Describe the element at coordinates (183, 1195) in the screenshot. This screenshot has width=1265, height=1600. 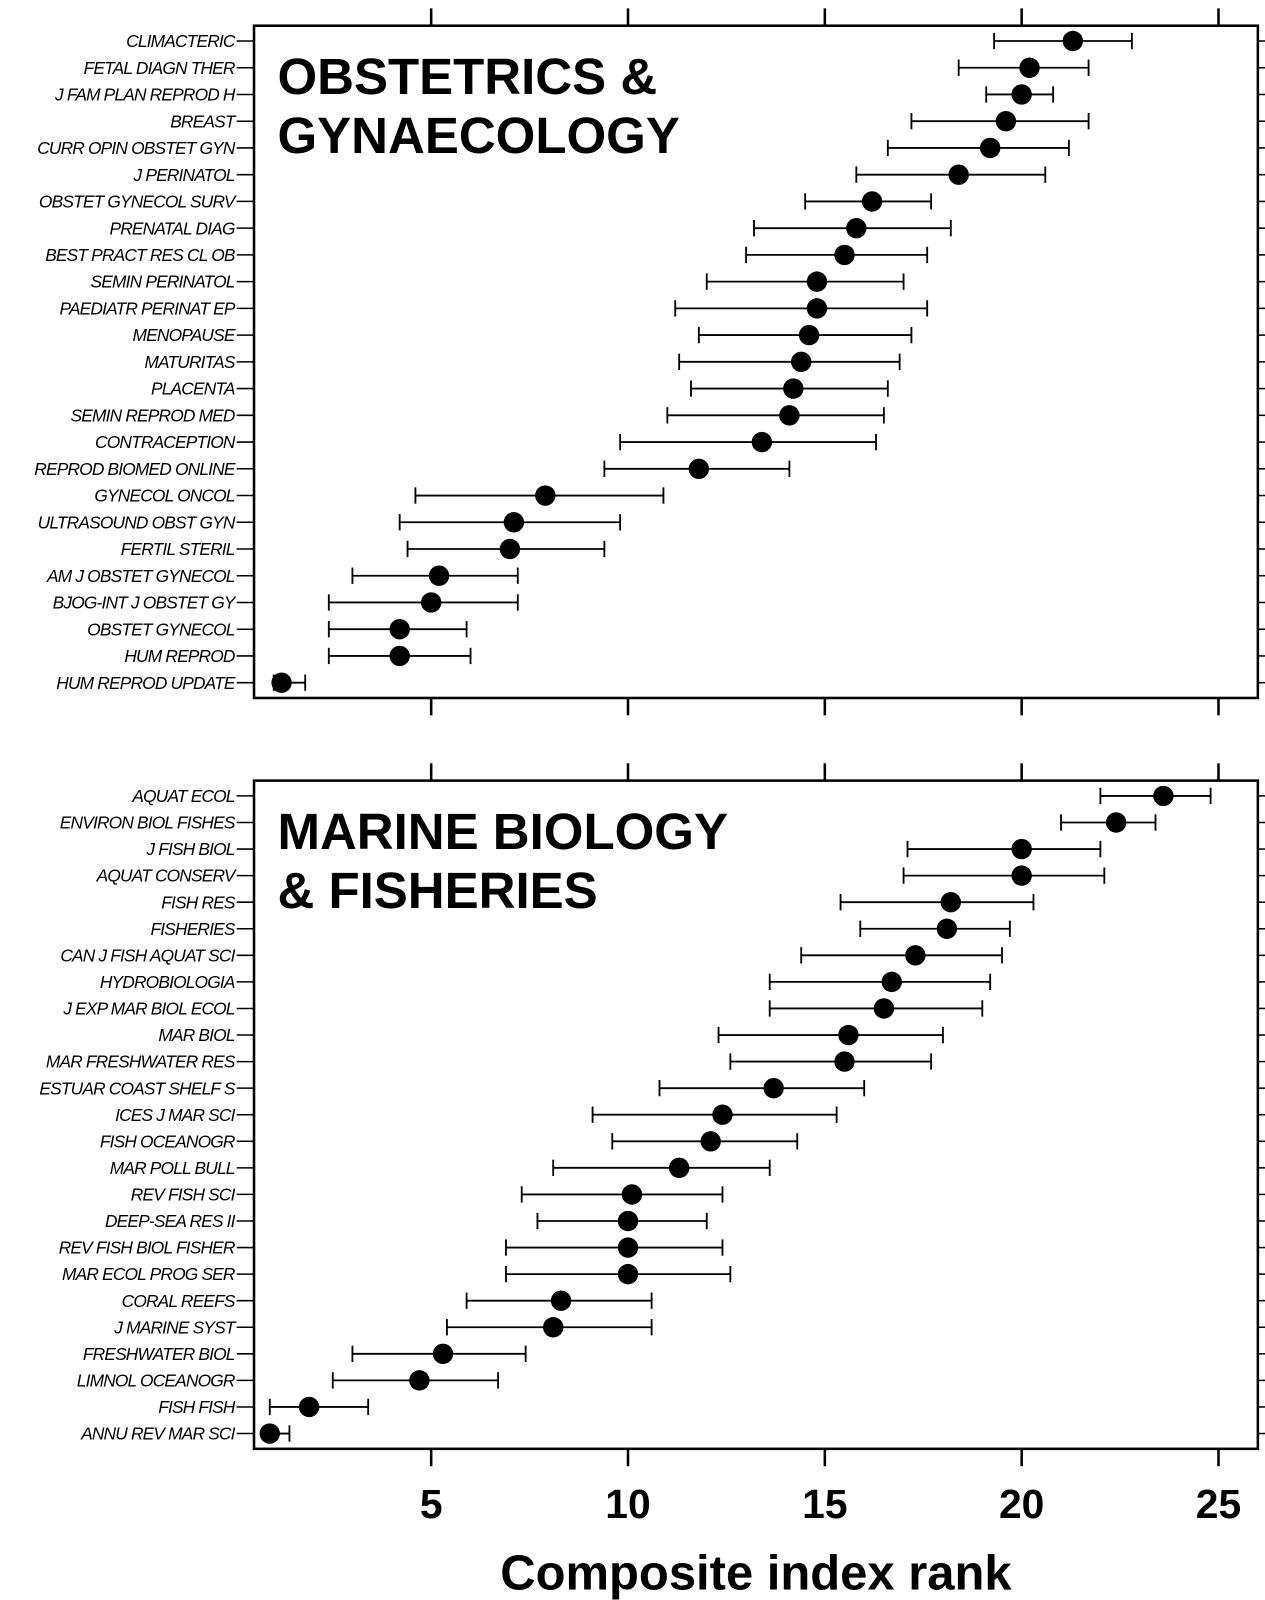
I see `category-label: REV FISH SCI` at that location.